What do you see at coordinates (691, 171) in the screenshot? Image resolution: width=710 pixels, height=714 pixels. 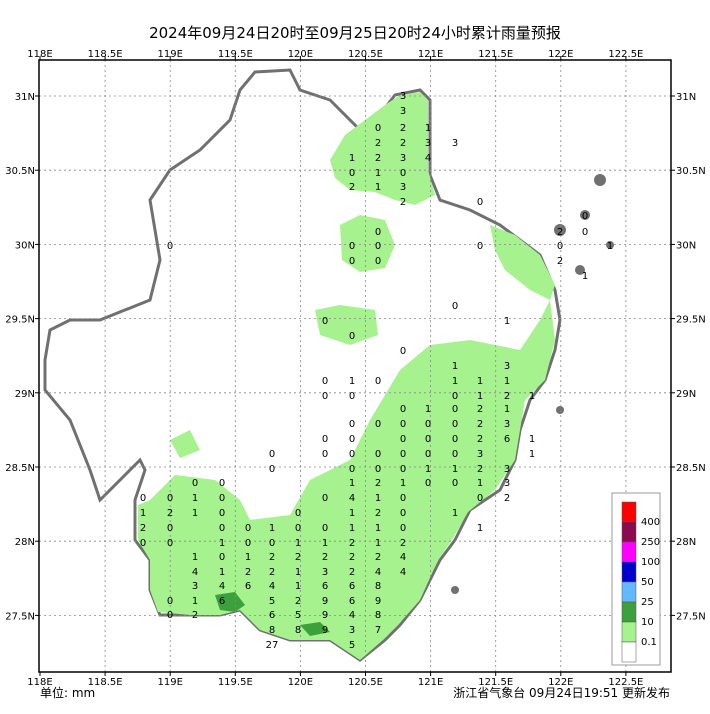 I see `lat-label: 30.5N` at bounding box center [691, 171].